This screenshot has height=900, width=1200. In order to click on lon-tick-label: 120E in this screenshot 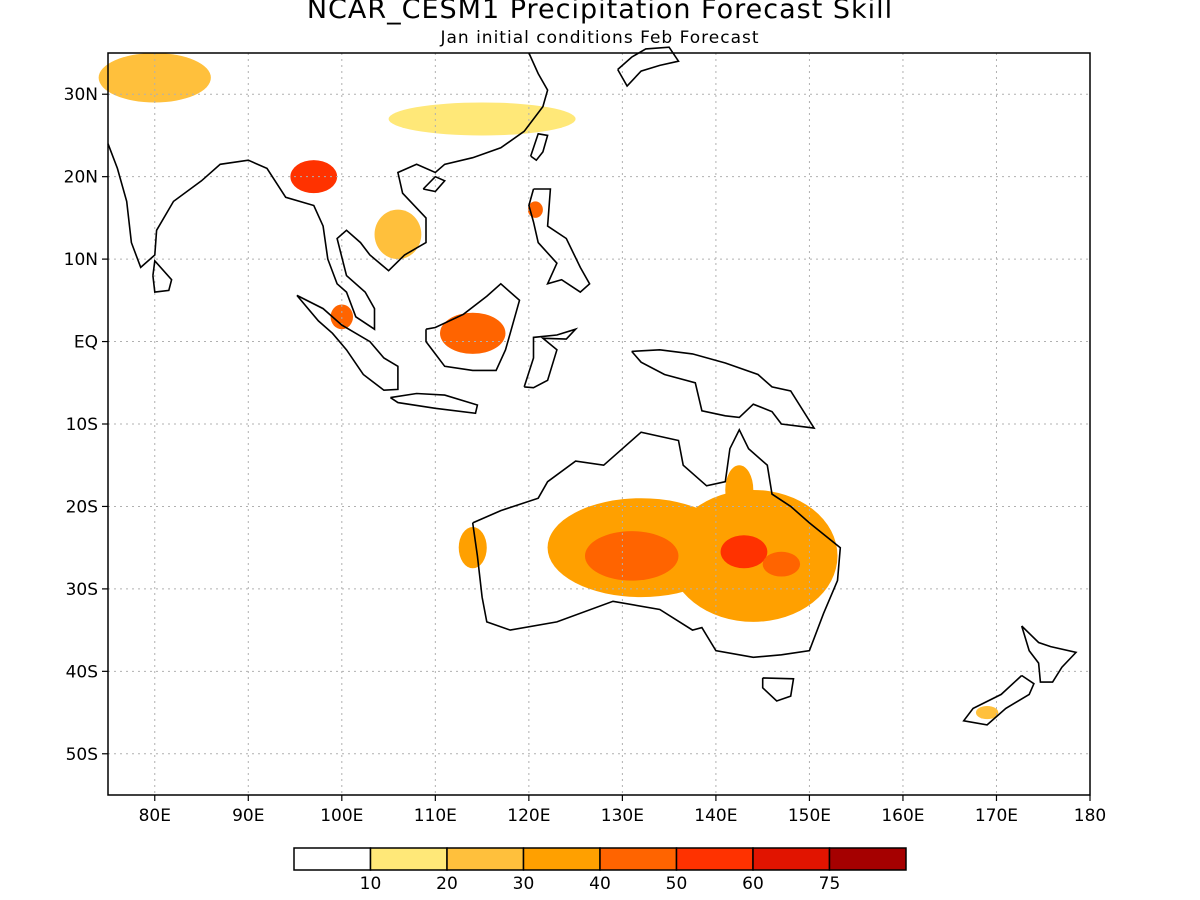, I will do `click(528, 816)`.